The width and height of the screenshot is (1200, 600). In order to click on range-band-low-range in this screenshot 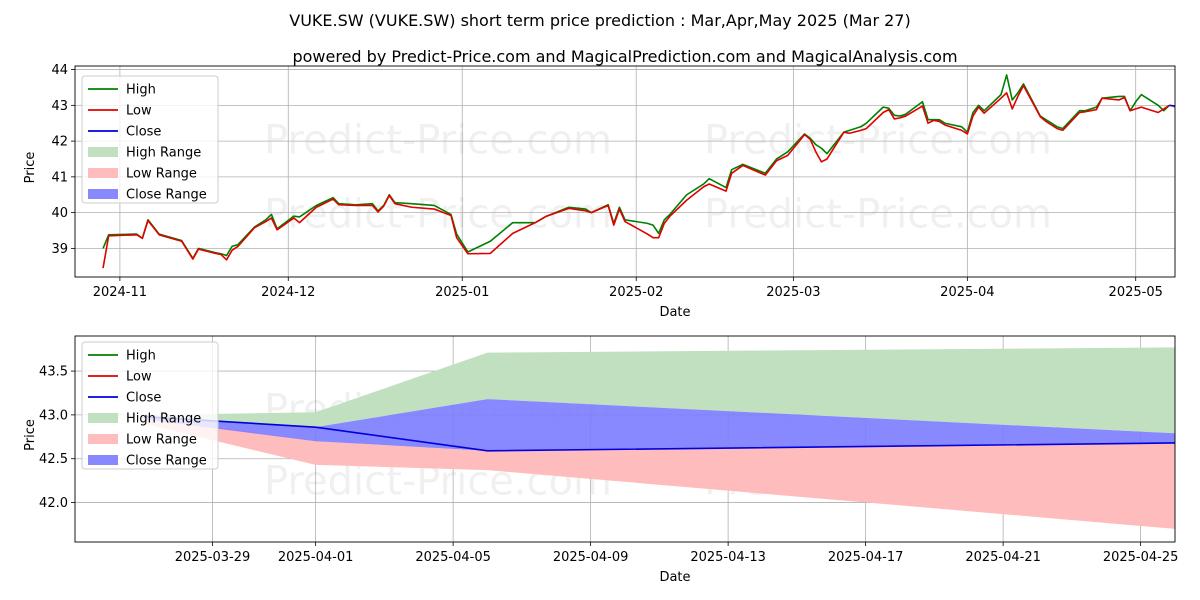, I will do `click(1172, 107)`.